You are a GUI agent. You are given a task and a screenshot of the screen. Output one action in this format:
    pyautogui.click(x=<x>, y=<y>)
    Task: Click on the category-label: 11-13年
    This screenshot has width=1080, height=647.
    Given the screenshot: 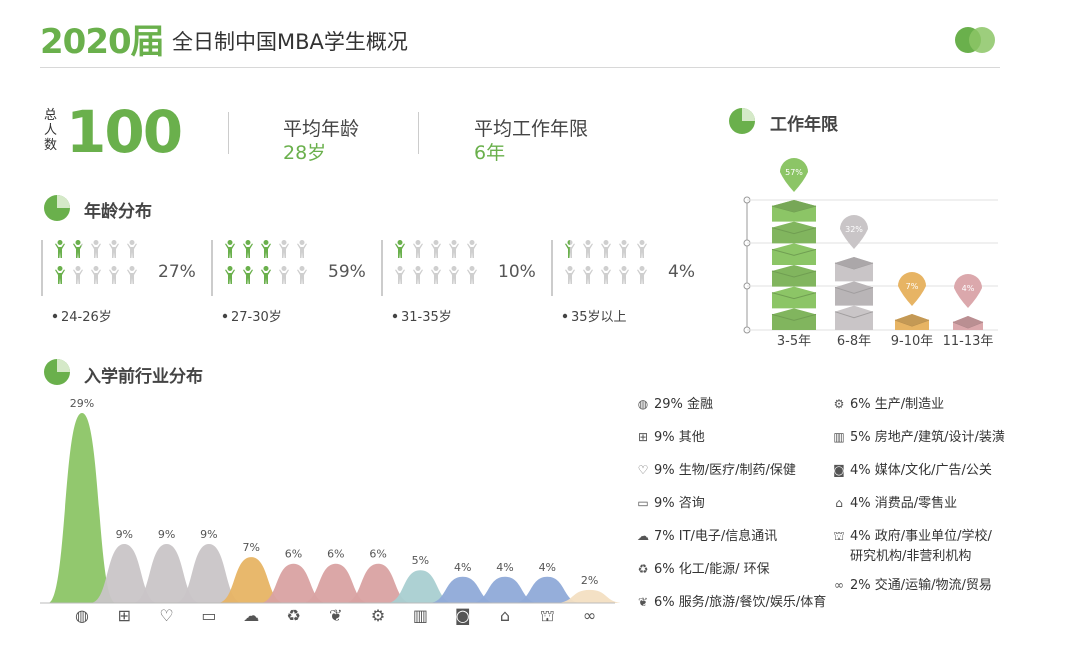 What is the action you would take?
    pyautogui.click(x=968, y=341)
    